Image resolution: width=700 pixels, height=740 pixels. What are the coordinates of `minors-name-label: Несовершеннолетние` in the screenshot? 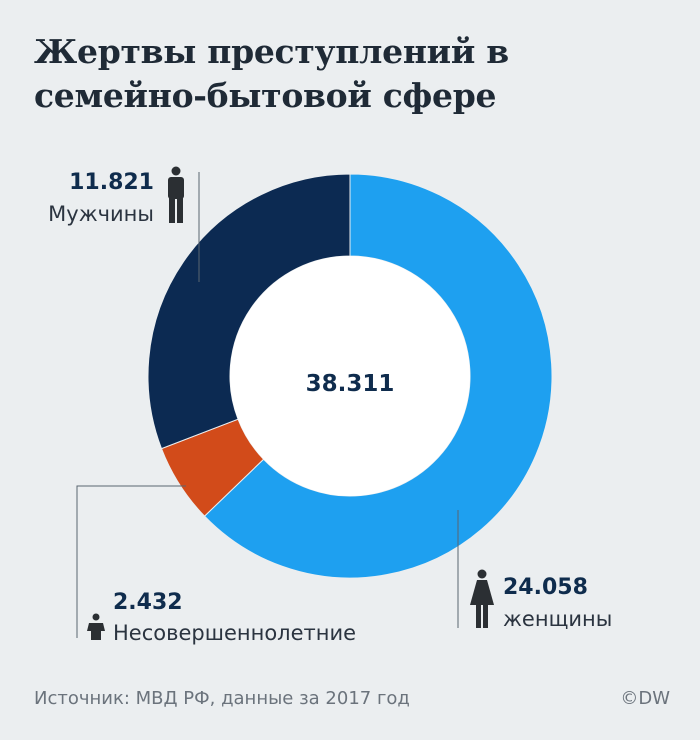 It's located at (234, 633).